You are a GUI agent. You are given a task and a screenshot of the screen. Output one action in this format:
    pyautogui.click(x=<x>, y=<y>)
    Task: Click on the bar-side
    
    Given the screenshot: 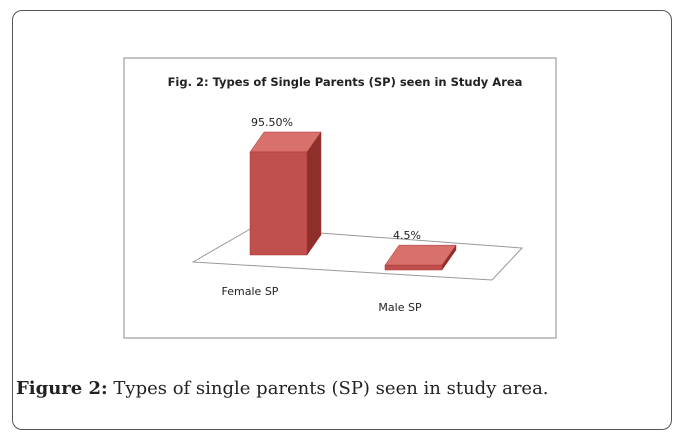 What is the action you would take?
    pyautogui.click(x=314, y=193)
    